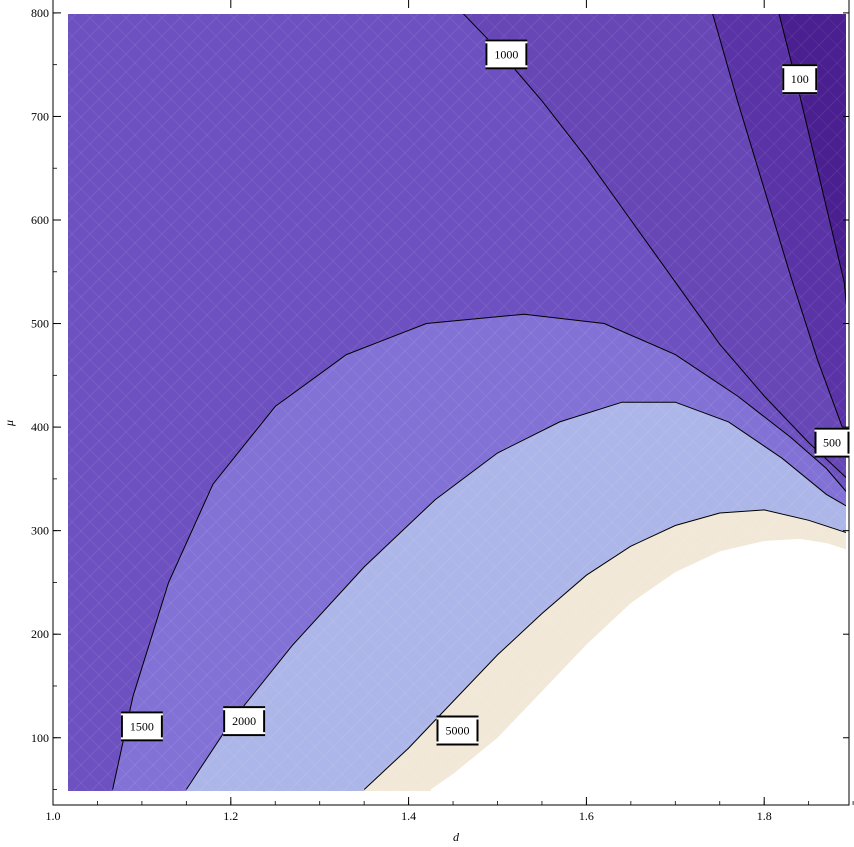  Describe the element at coordinates (40, 738) in the screenshot. I see `y-tick-label: 100` at that location.